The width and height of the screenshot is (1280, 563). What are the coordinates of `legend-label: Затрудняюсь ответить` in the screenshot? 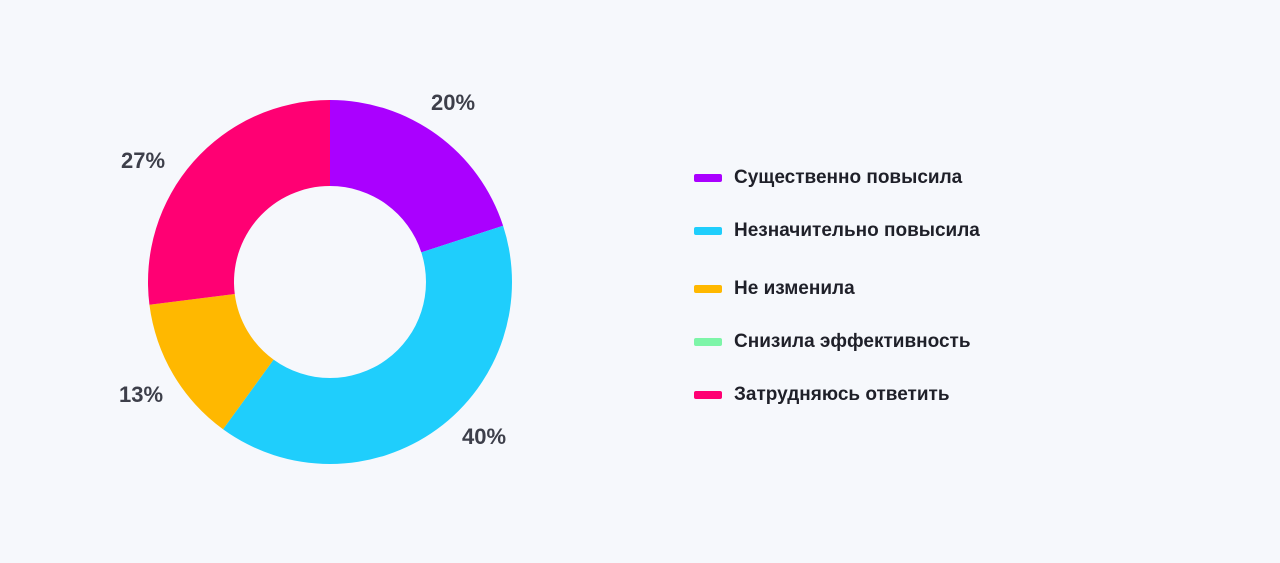 It's located at (842, 394).